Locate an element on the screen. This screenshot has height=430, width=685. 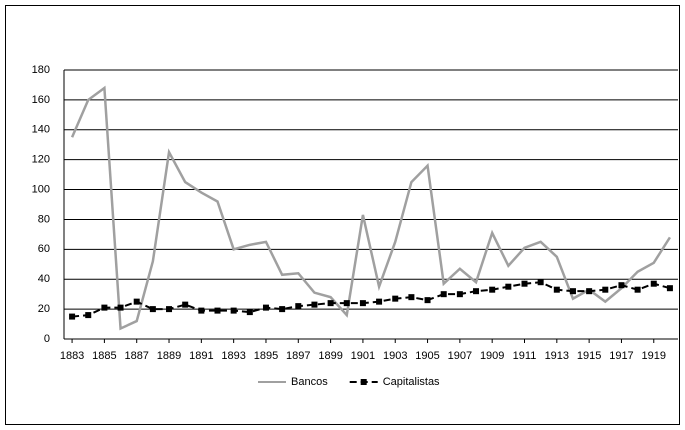
x-tick-label: 1901 is located at coordinates (363, 356).